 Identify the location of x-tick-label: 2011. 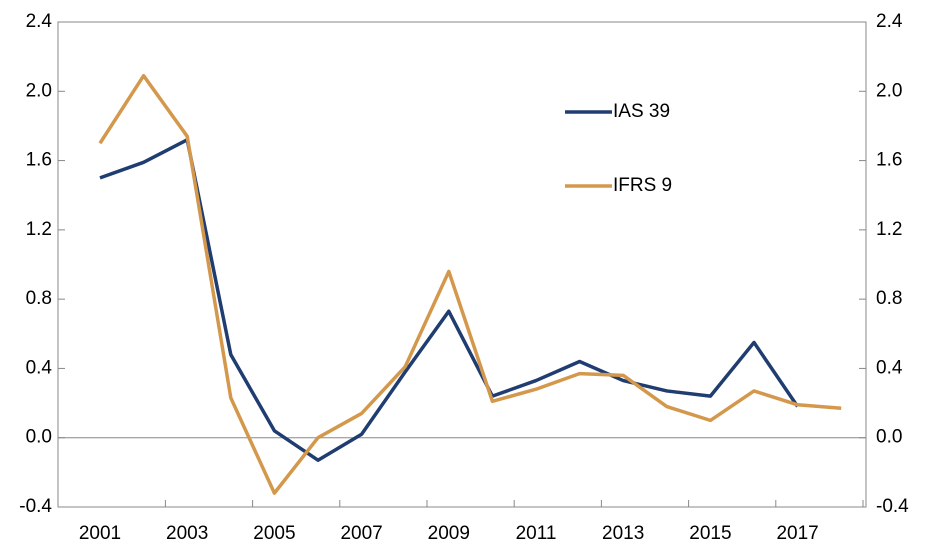
(536, 533).